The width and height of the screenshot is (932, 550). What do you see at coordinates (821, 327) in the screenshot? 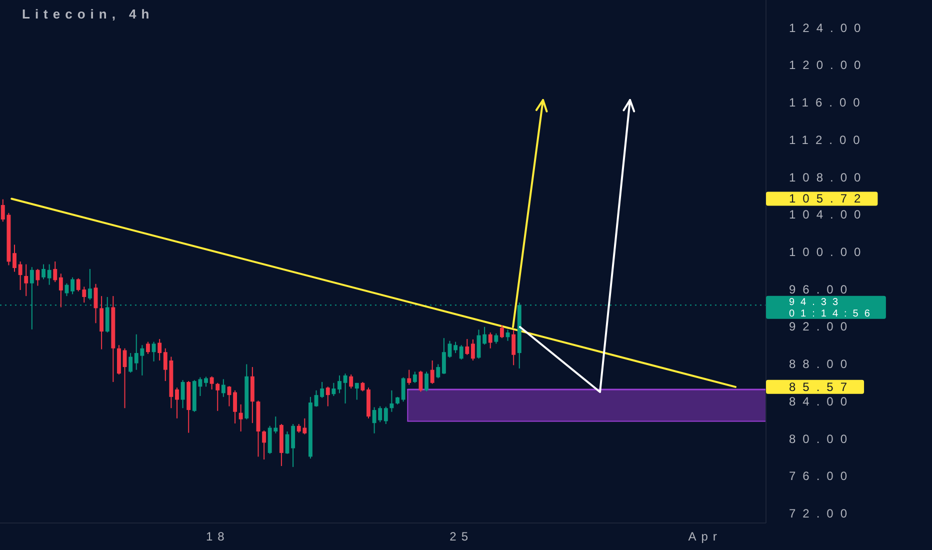
I see `y-tick-label: 92.00` at bounding box center [821, 327].